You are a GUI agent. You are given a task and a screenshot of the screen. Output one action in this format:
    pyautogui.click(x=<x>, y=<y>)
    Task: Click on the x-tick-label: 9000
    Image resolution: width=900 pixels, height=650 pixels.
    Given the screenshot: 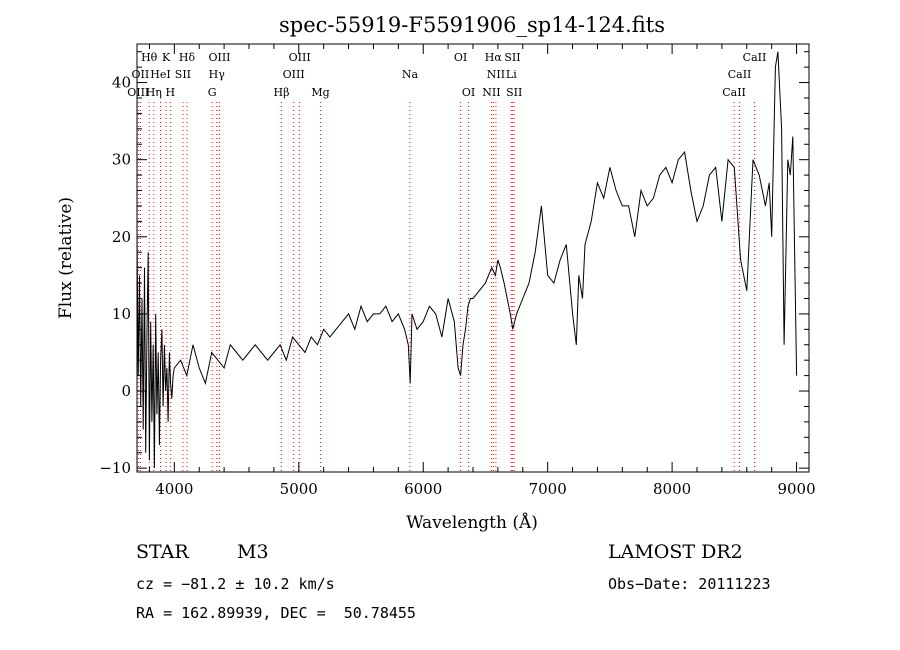 What is the action you would take?
    pyautogui.click(x=796, y=489)
    